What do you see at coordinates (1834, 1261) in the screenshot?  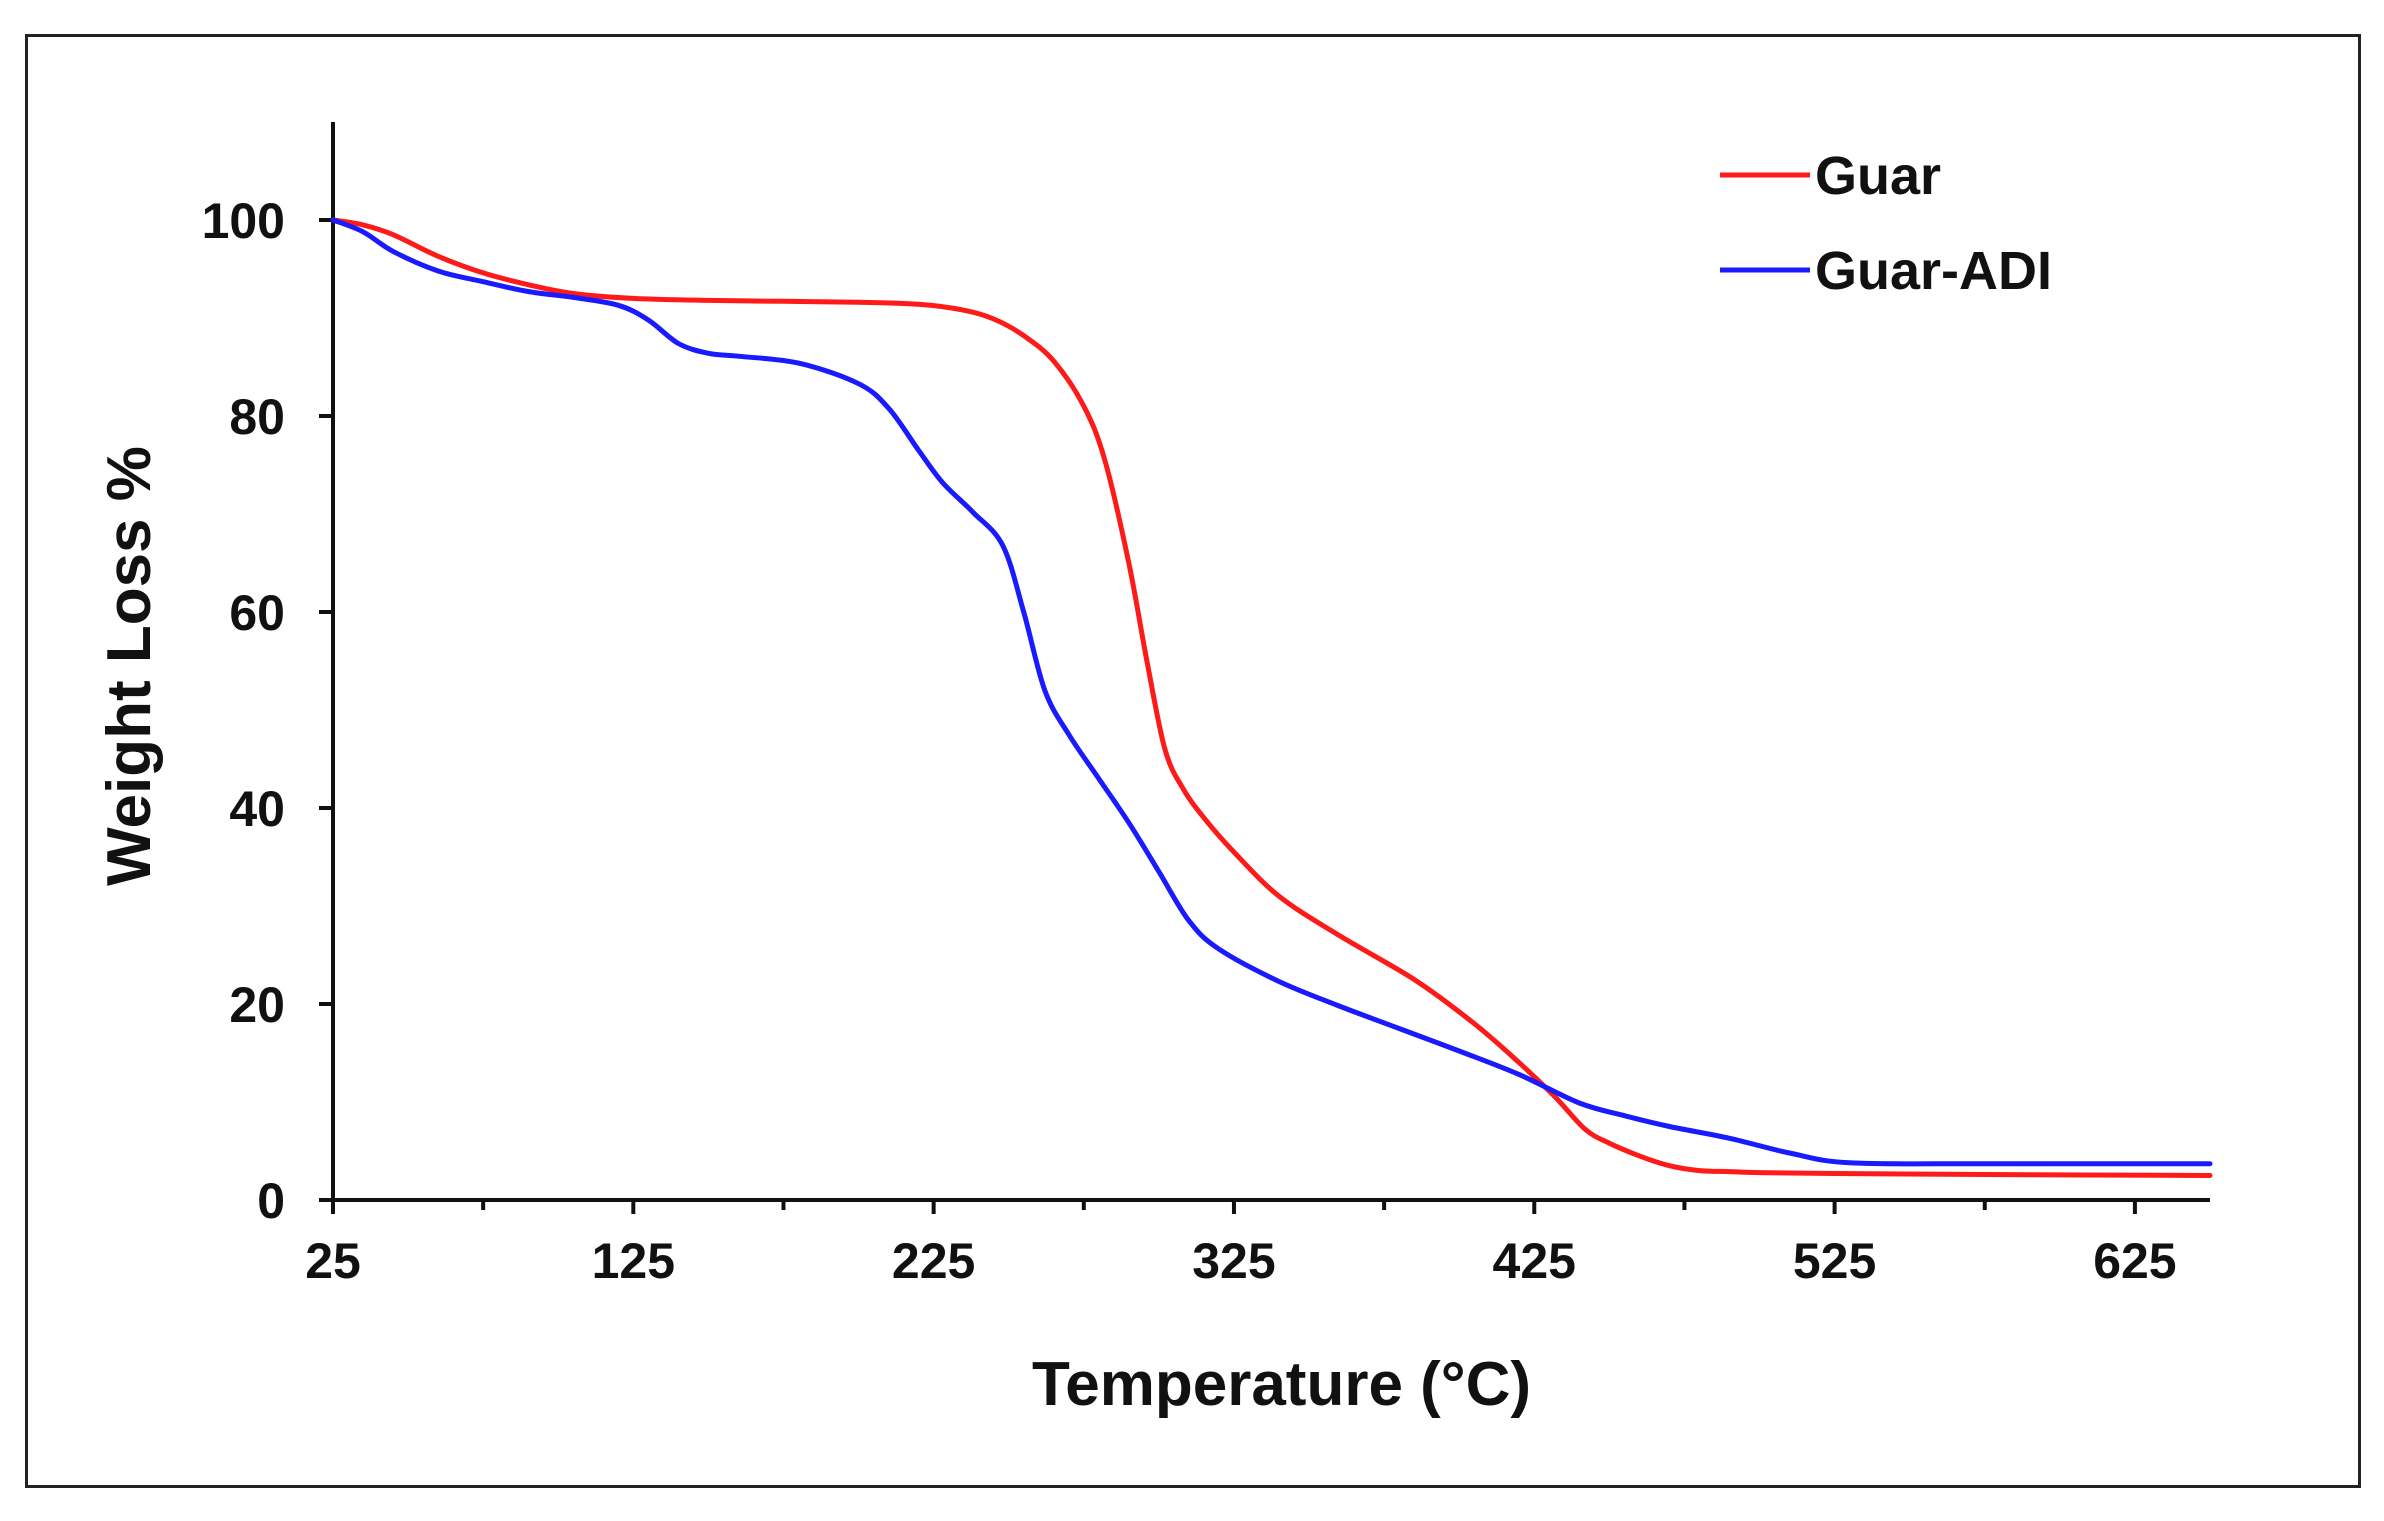 I see `x-tick-label-525: 525` at bounding box center [1834, 1261].